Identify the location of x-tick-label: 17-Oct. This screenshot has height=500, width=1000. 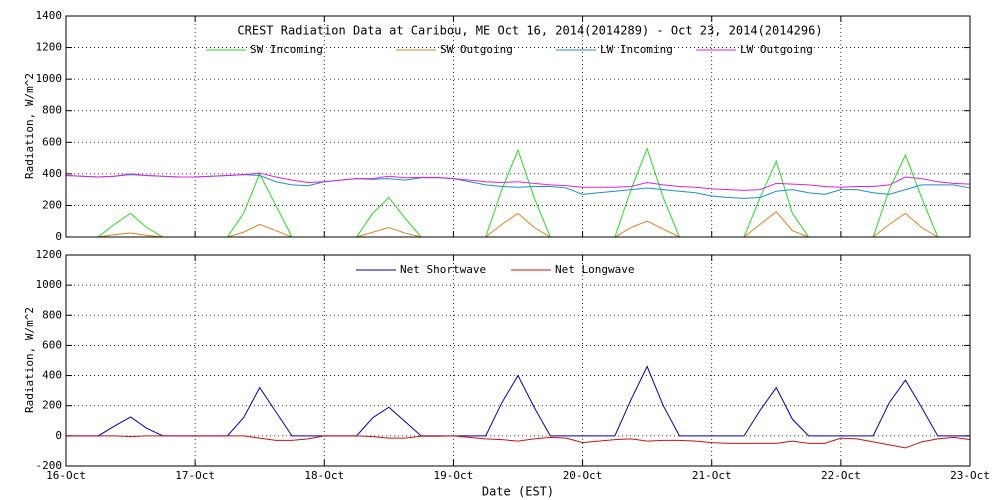
(195, 475).